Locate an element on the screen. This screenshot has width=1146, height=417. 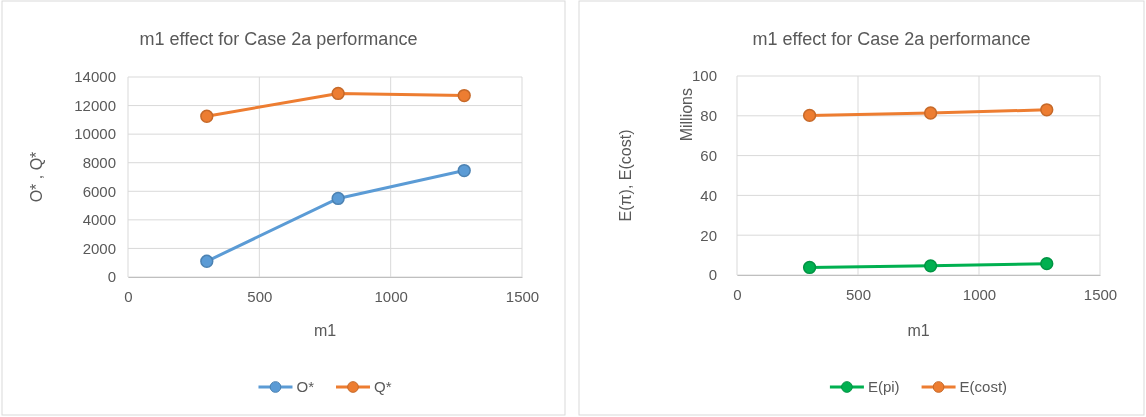
text: Millions is located at coordinates (686, 115).